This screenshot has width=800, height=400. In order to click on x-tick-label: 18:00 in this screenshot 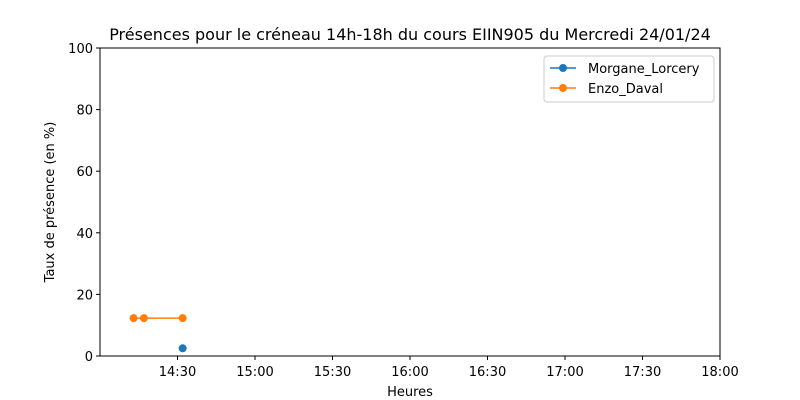, I will do `click(719, 372)`.